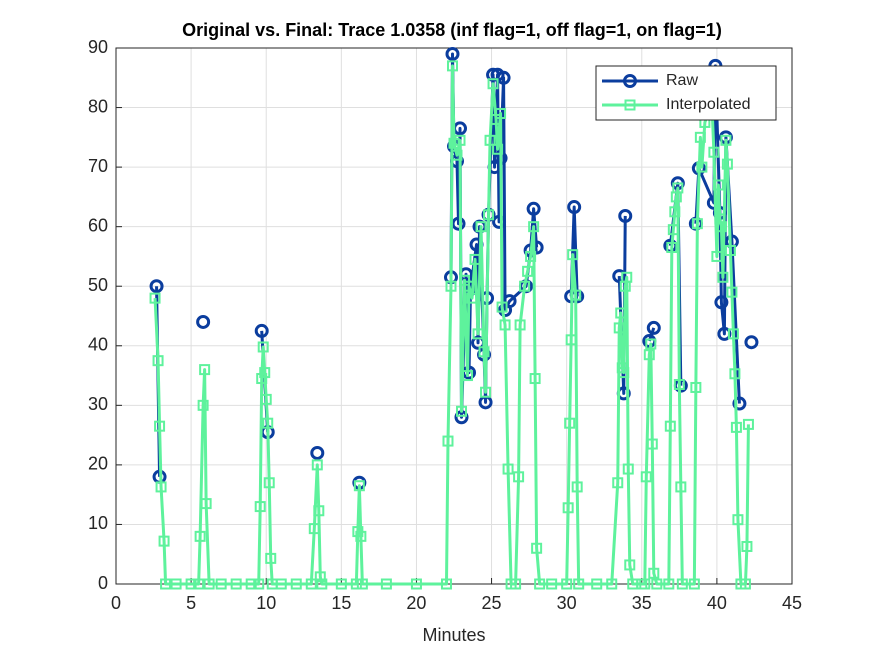 This screenshot has width=875, height=656. Describe the element at coordinates (98, 47) in the screenshot. I see `y-tick-label: 90` at that location.